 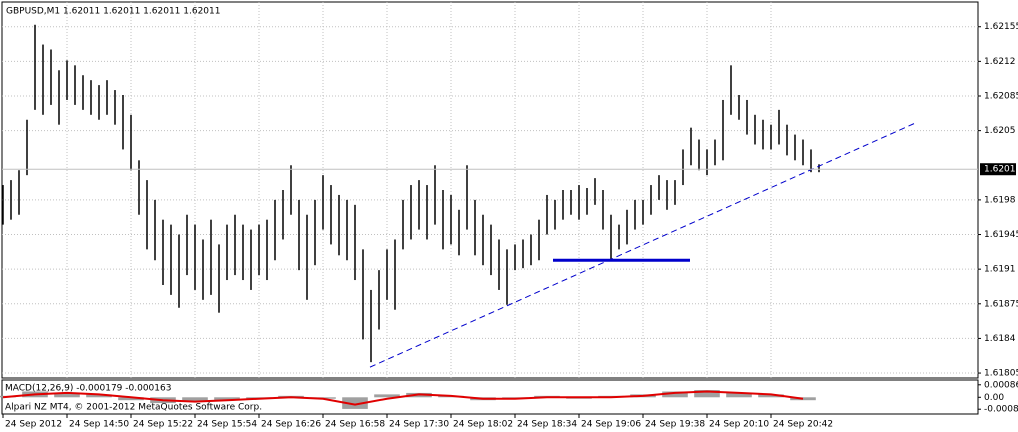 What do you see at coordinates (88, 389) in the screenshot?
I see `macd-title: MACD(12,26,9) -0.000179 -0.000163` at bounding box center [88, 389].